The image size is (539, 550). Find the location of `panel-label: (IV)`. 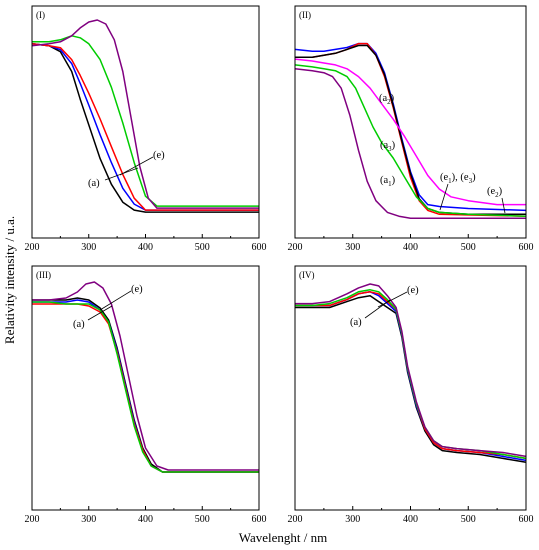

panel-label: (IV) is located at coordinates (307, 275).